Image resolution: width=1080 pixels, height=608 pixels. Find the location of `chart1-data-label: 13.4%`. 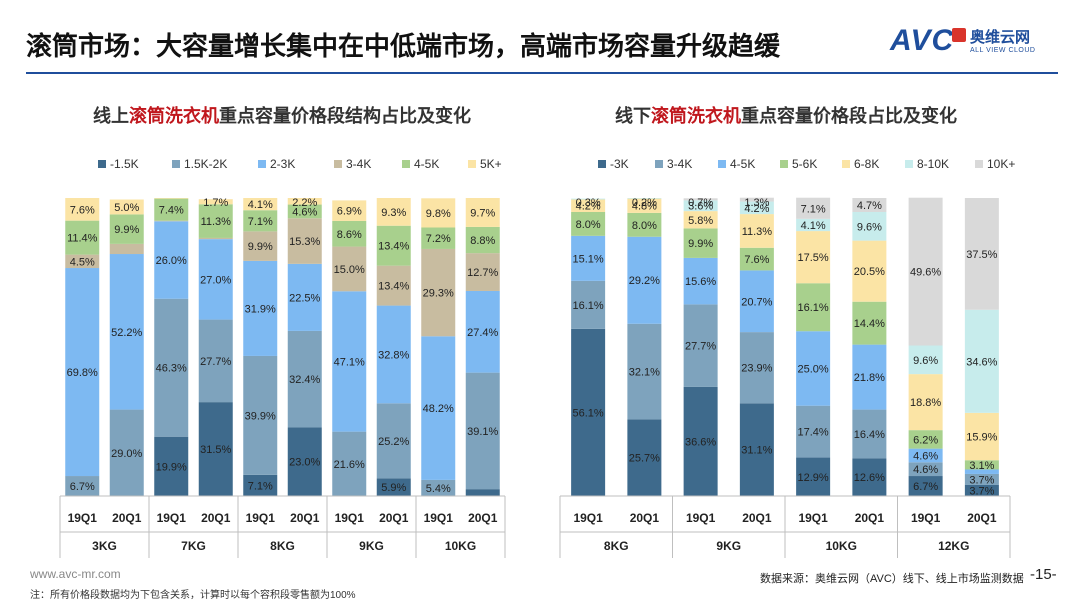

chart1-data-label: 13.4% is located at coordinates (393, 287).